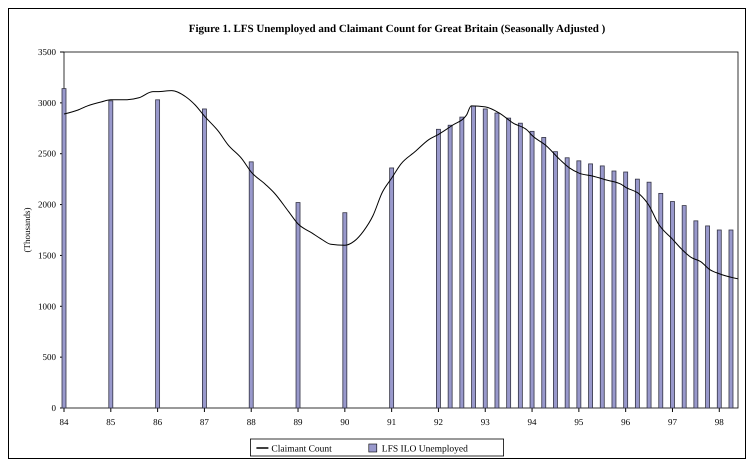 This screenshot has height=459, width=746. What do you see at coordinates (626, 422) in the screenshot?
I see `x-tick-label: 96` at bounding box center [626, 422].